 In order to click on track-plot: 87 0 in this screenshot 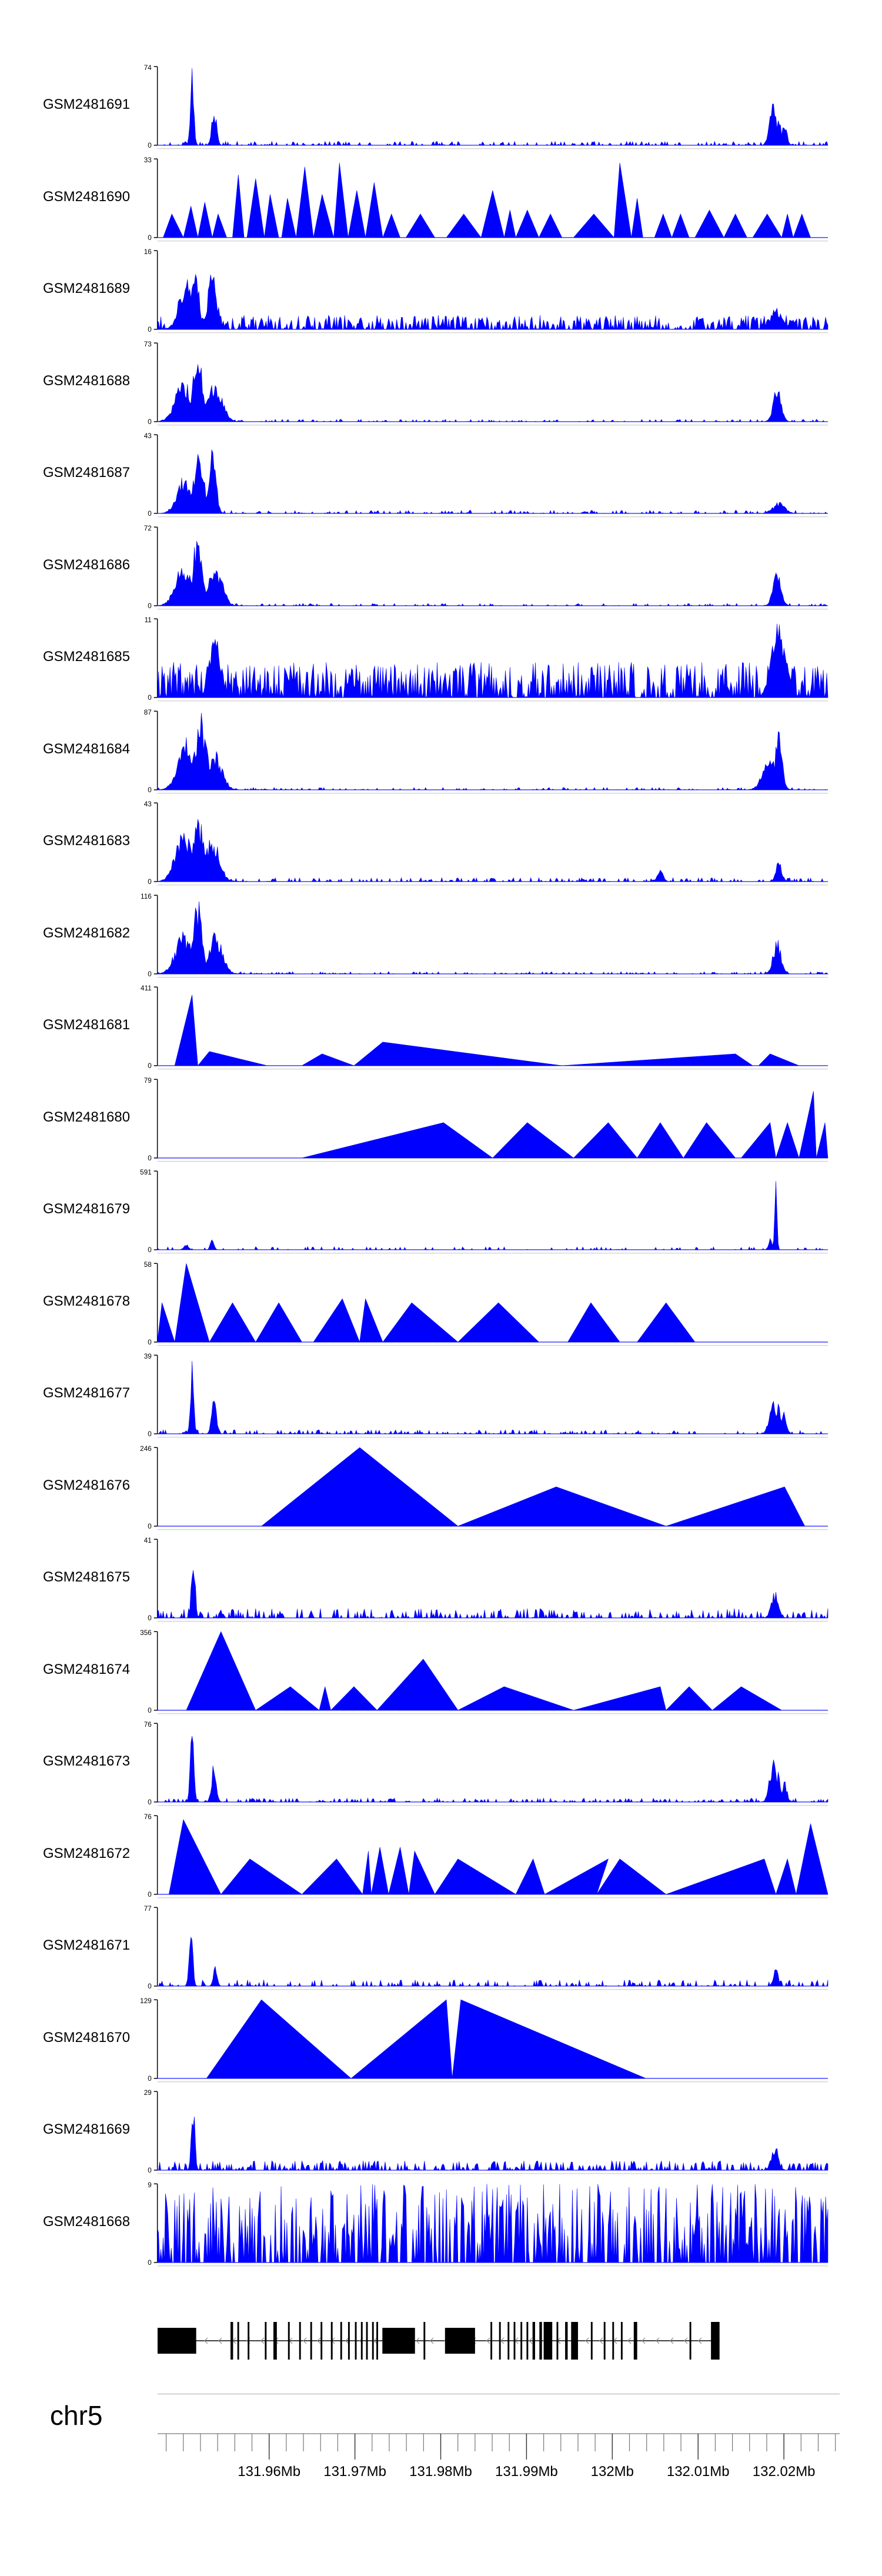, I will do `click(486, 751)`.